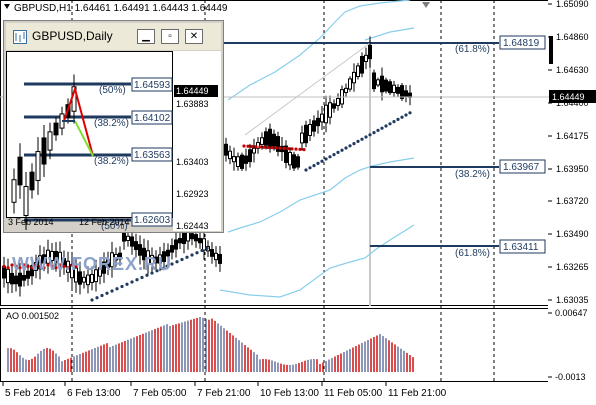 The image size is (596, 405). I want to click on daily-fib-price-3: 1.63563, so click(152, 155).